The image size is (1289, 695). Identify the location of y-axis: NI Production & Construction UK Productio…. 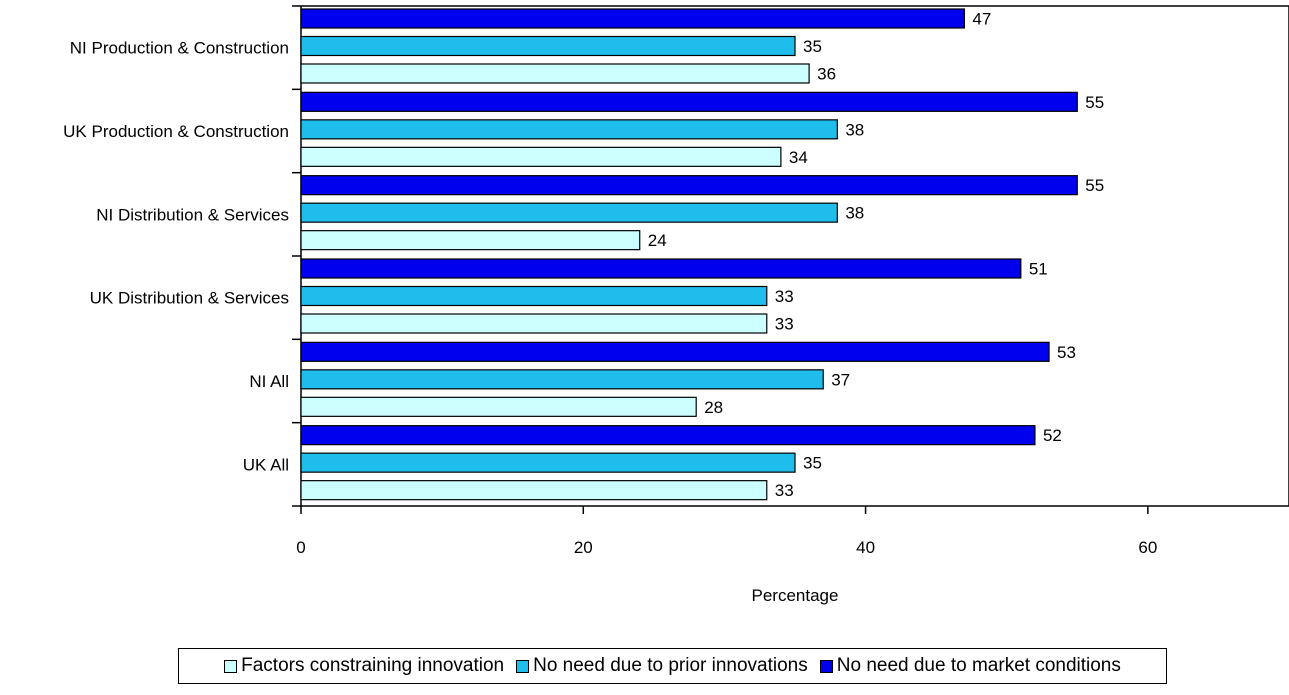
(182, 256).